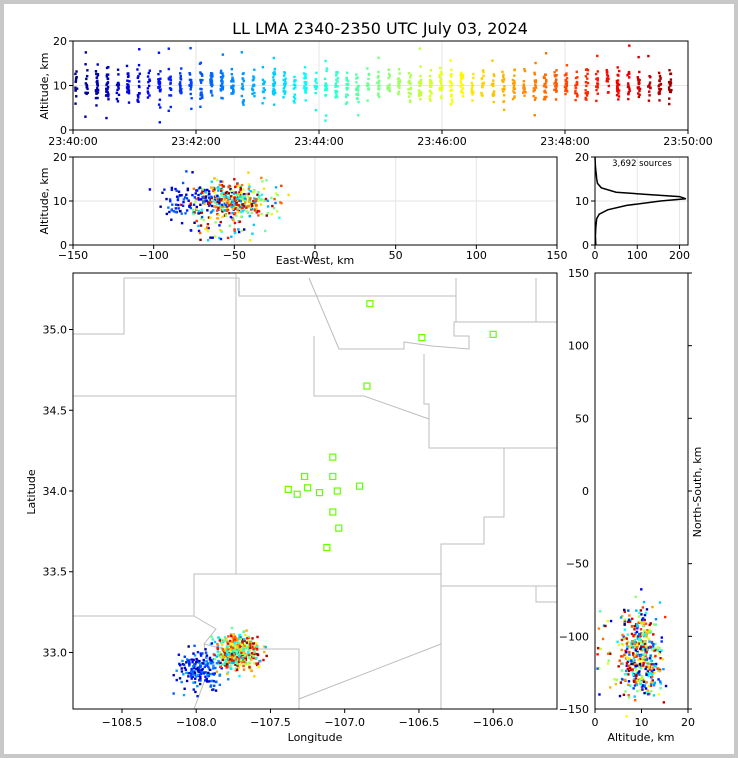  I want to click on county-border, so click(466, 434).